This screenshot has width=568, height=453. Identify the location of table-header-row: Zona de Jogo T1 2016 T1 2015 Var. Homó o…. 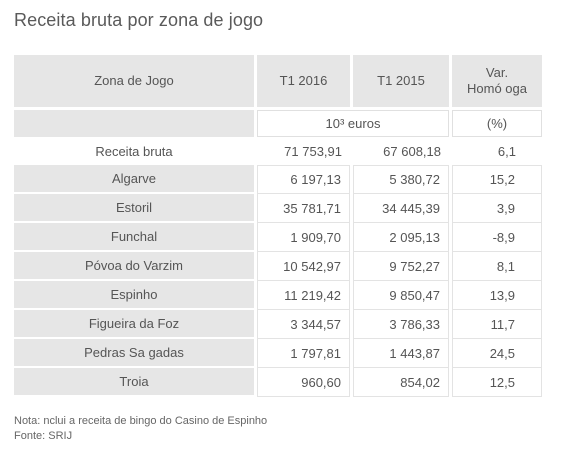
(278, 81).